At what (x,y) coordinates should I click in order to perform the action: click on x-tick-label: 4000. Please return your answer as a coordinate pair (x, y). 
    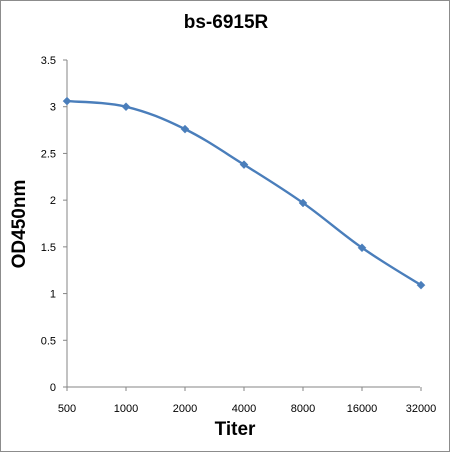
    Looking at the image, I should click on (244, 409).